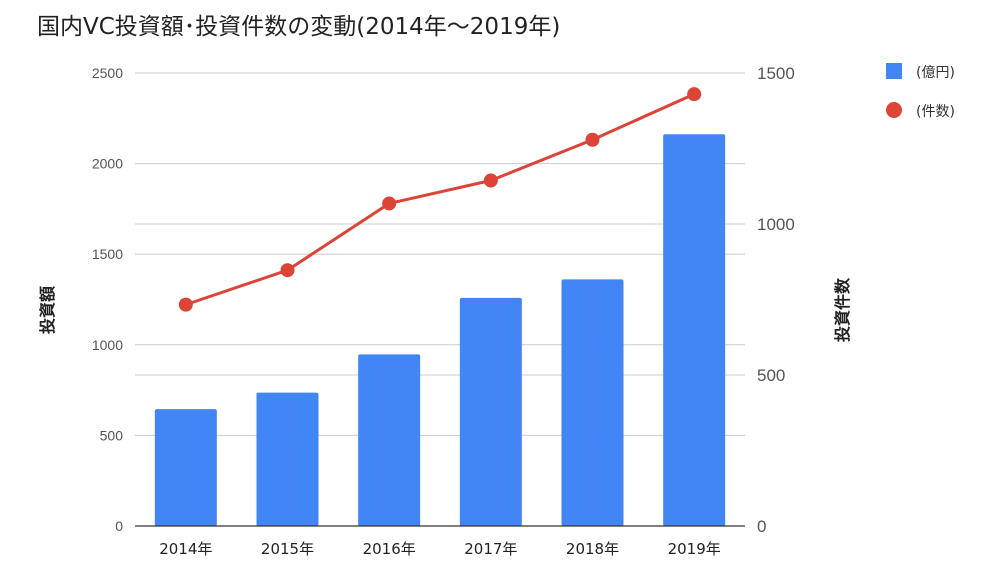 This screenshot has height=574, width=983. Describe the element at coordinates (107, 254) in the screenshot. I see `y-tick-left-1500: 1500` at that location.